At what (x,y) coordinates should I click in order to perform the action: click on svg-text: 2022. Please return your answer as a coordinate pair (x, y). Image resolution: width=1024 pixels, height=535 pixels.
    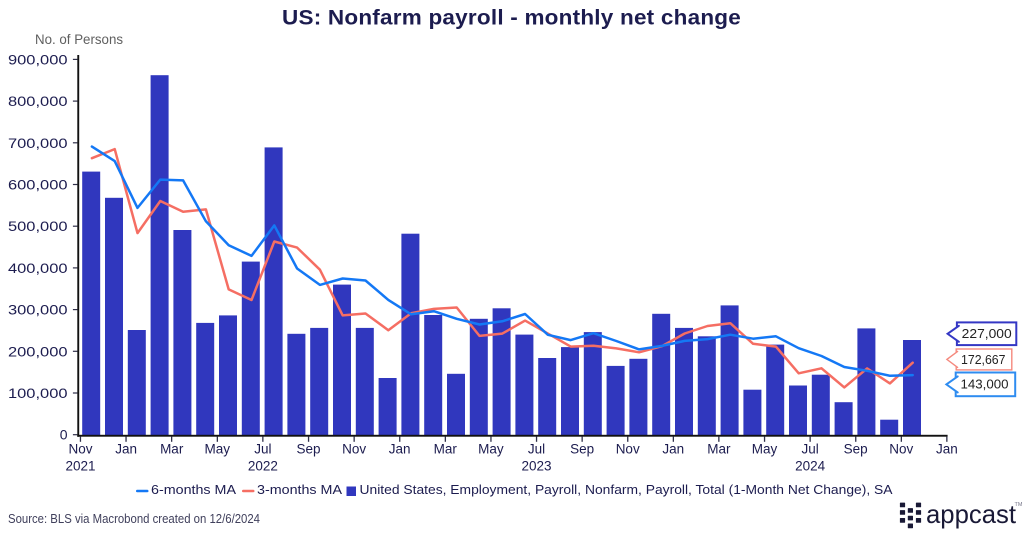
    Looking at the image, I should click on (263, 465).